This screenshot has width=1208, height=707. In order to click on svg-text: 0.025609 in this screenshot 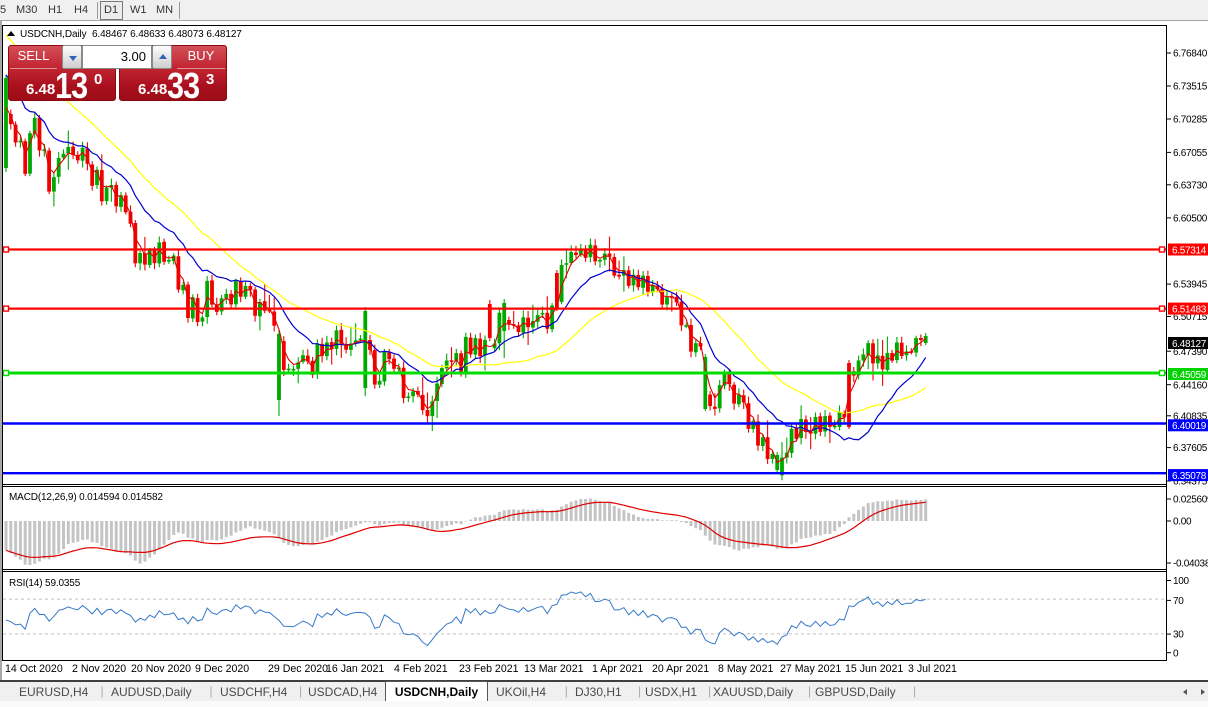, I will do `click(1190, 500)`.